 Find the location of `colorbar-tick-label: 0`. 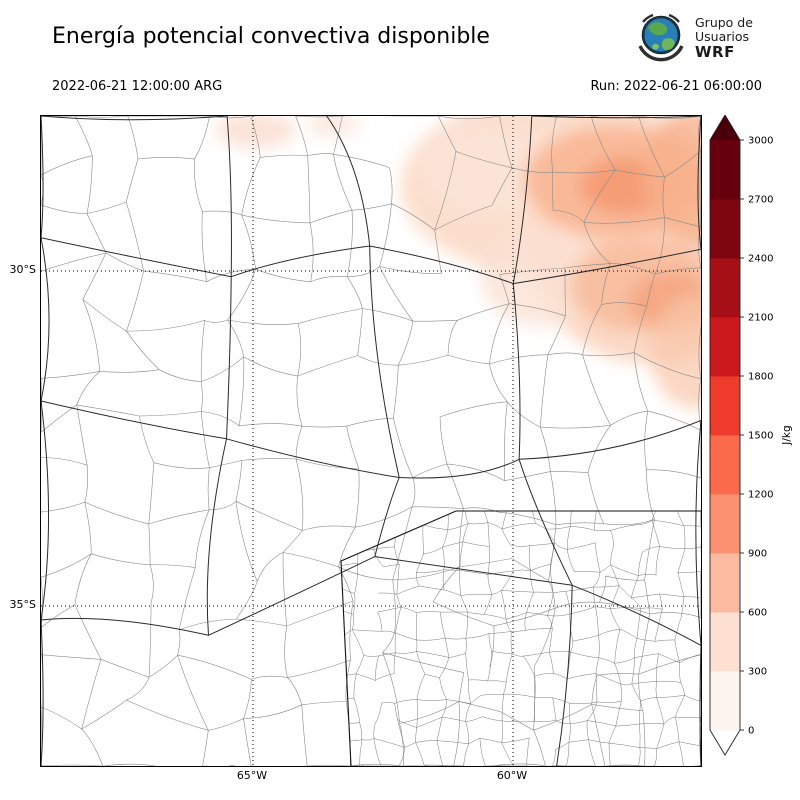

colorbar-tick-label: 0 is located at coordinates (751, 731).